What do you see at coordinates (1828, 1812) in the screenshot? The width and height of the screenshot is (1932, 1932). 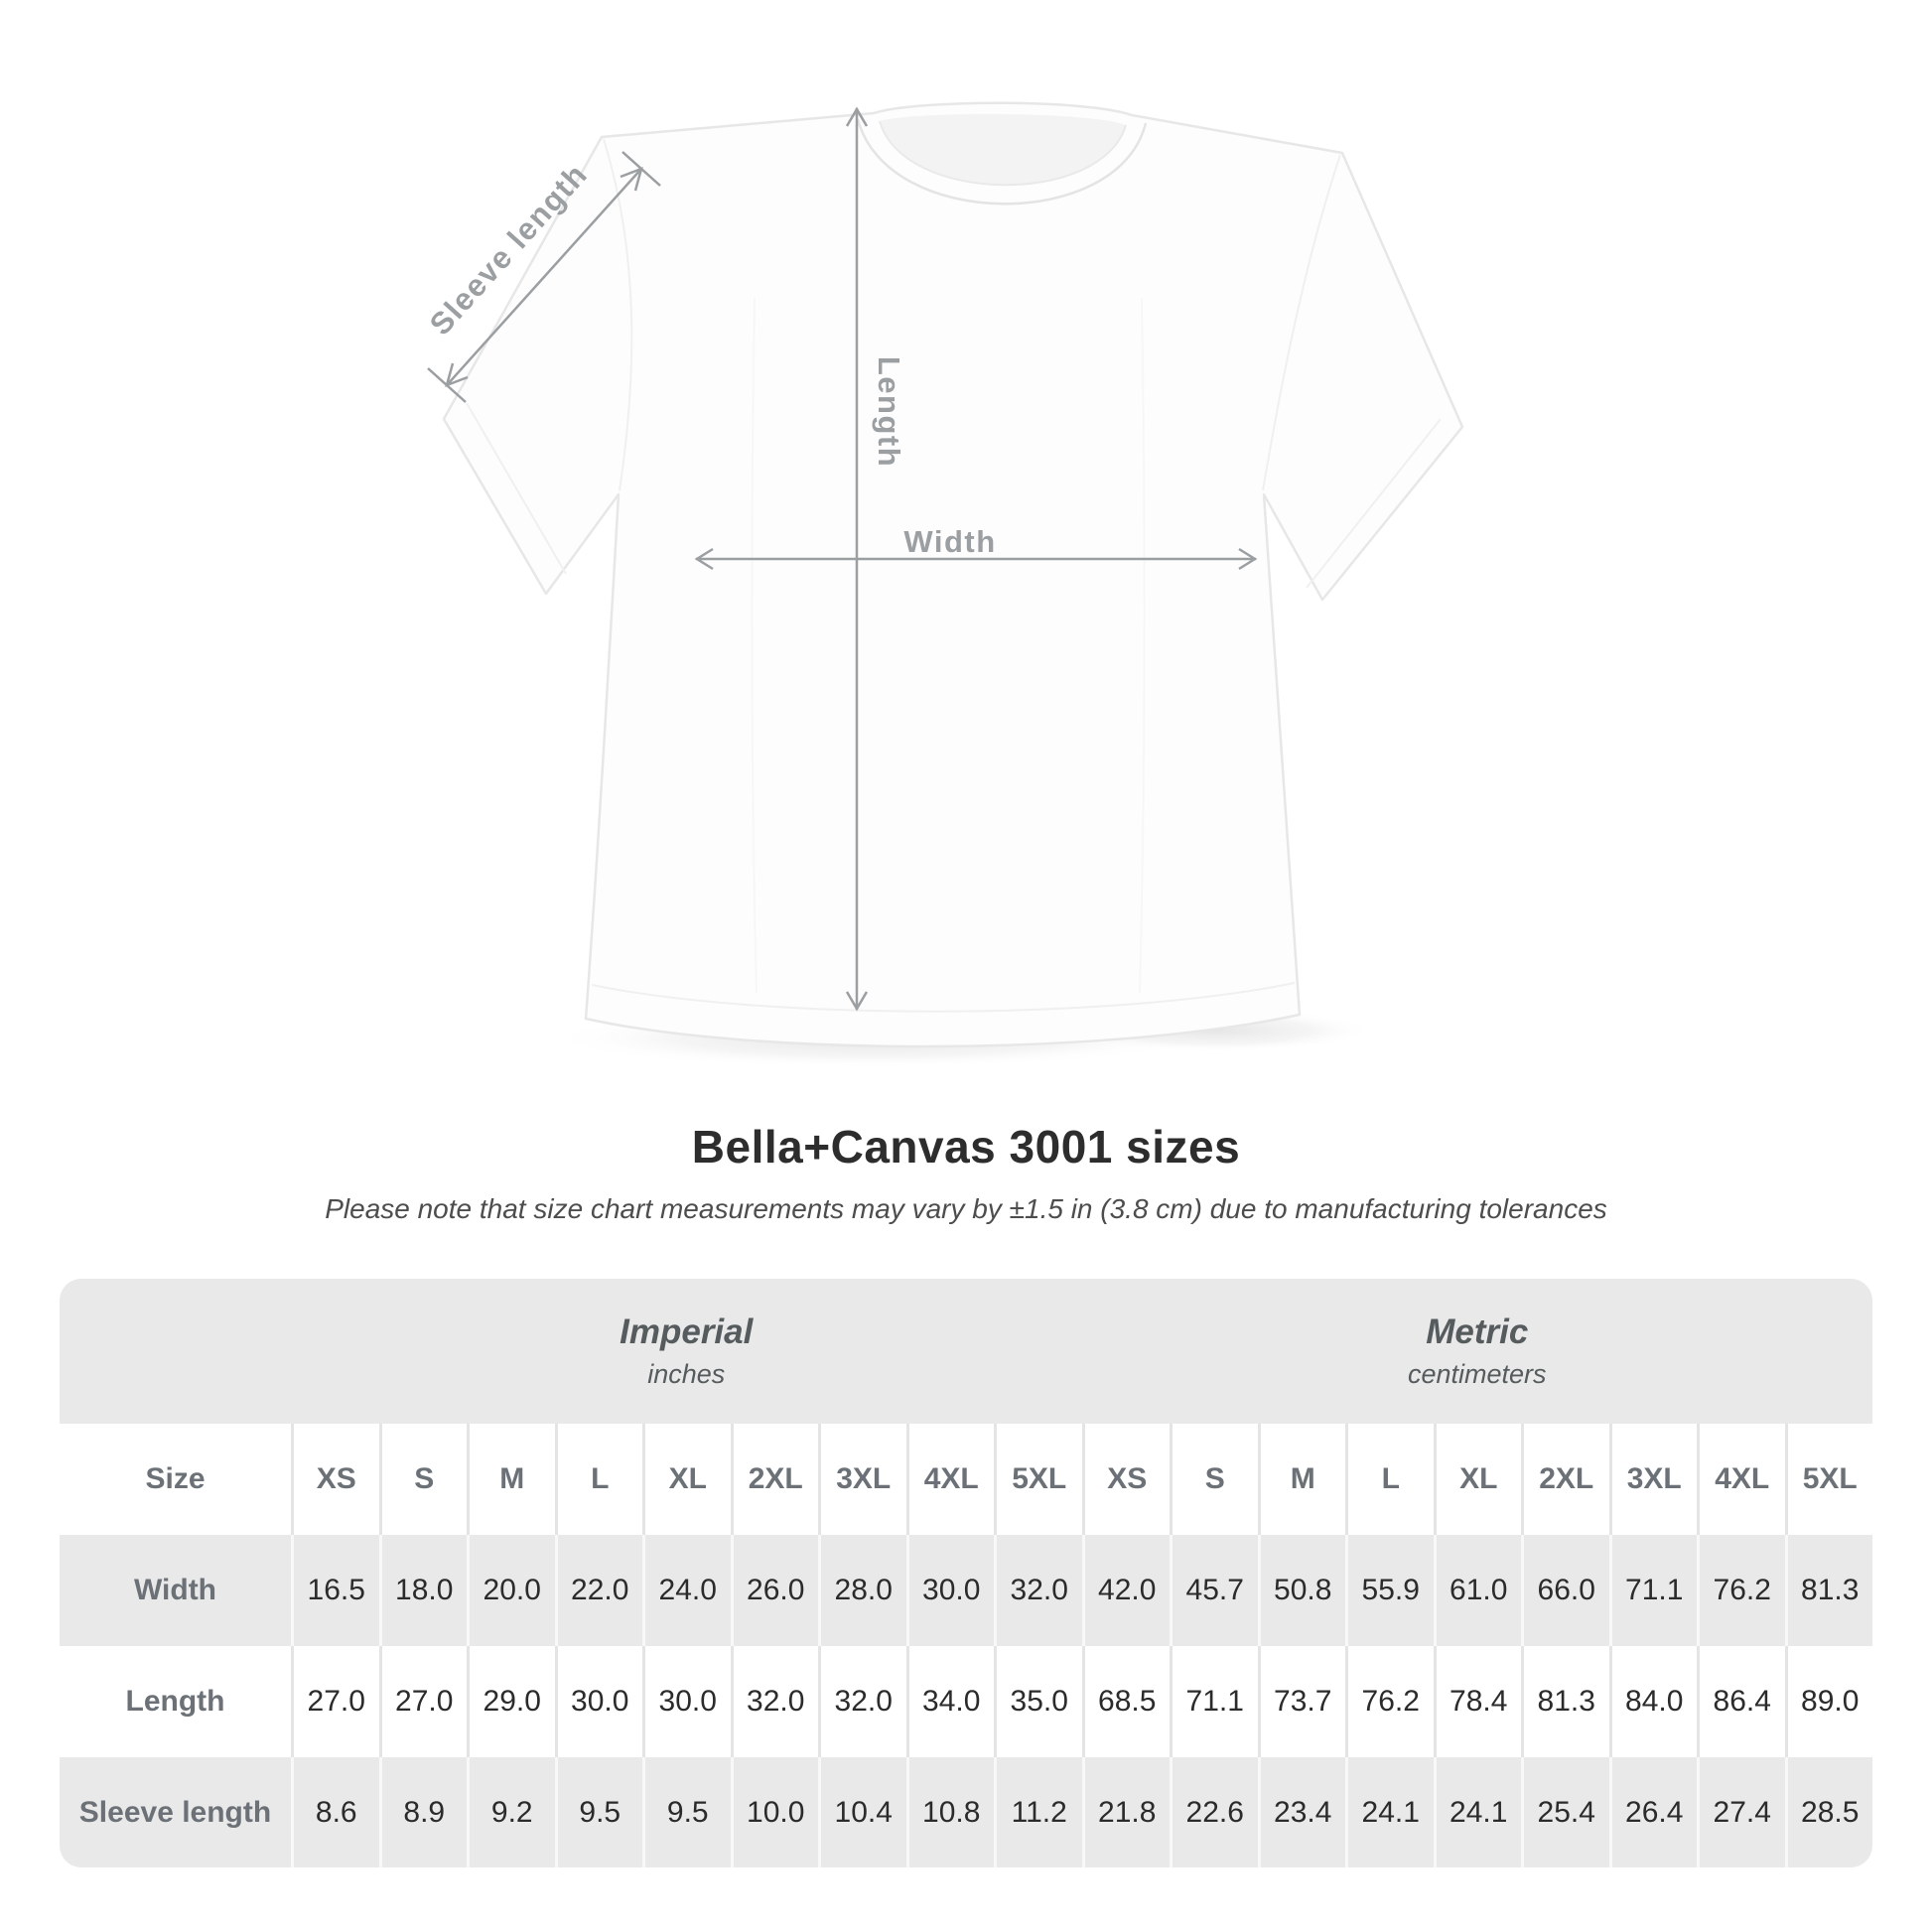 I see `metric-value: 28.5` at bounding box center [1828, 1812].